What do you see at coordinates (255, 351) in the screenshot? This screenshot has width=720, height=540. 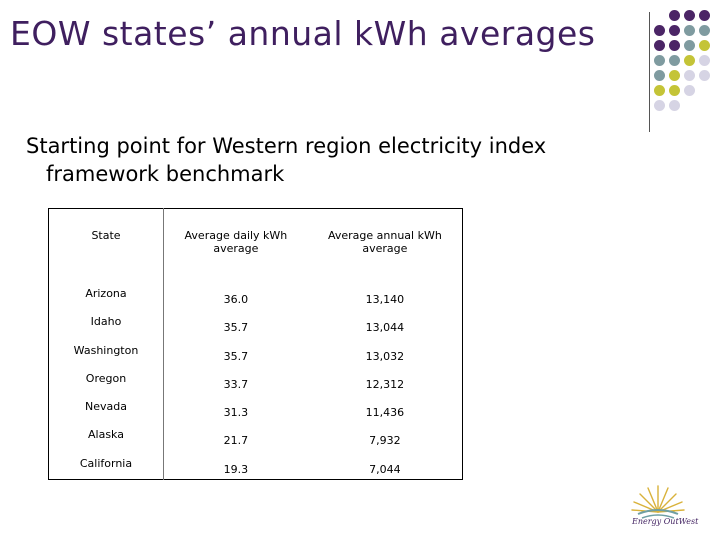 I see `table-row: Washington 35.7 13,032` at bounding box center [255, 351].